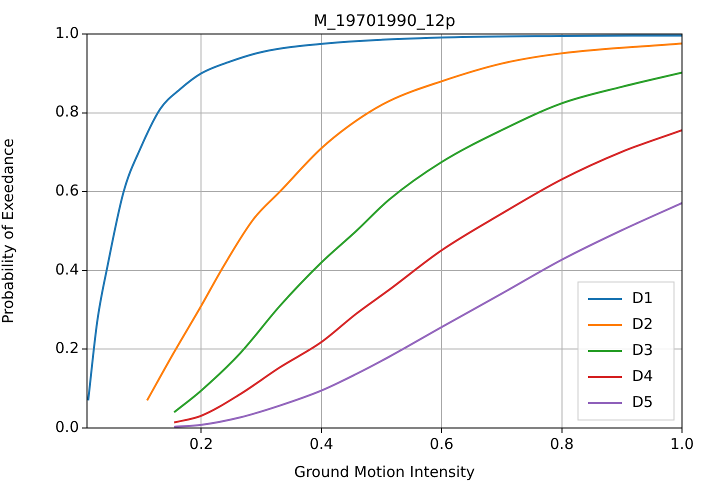 The height and width of the screenshot is (482, 702). I want to click on legend-label: D1, so click(643, 297).